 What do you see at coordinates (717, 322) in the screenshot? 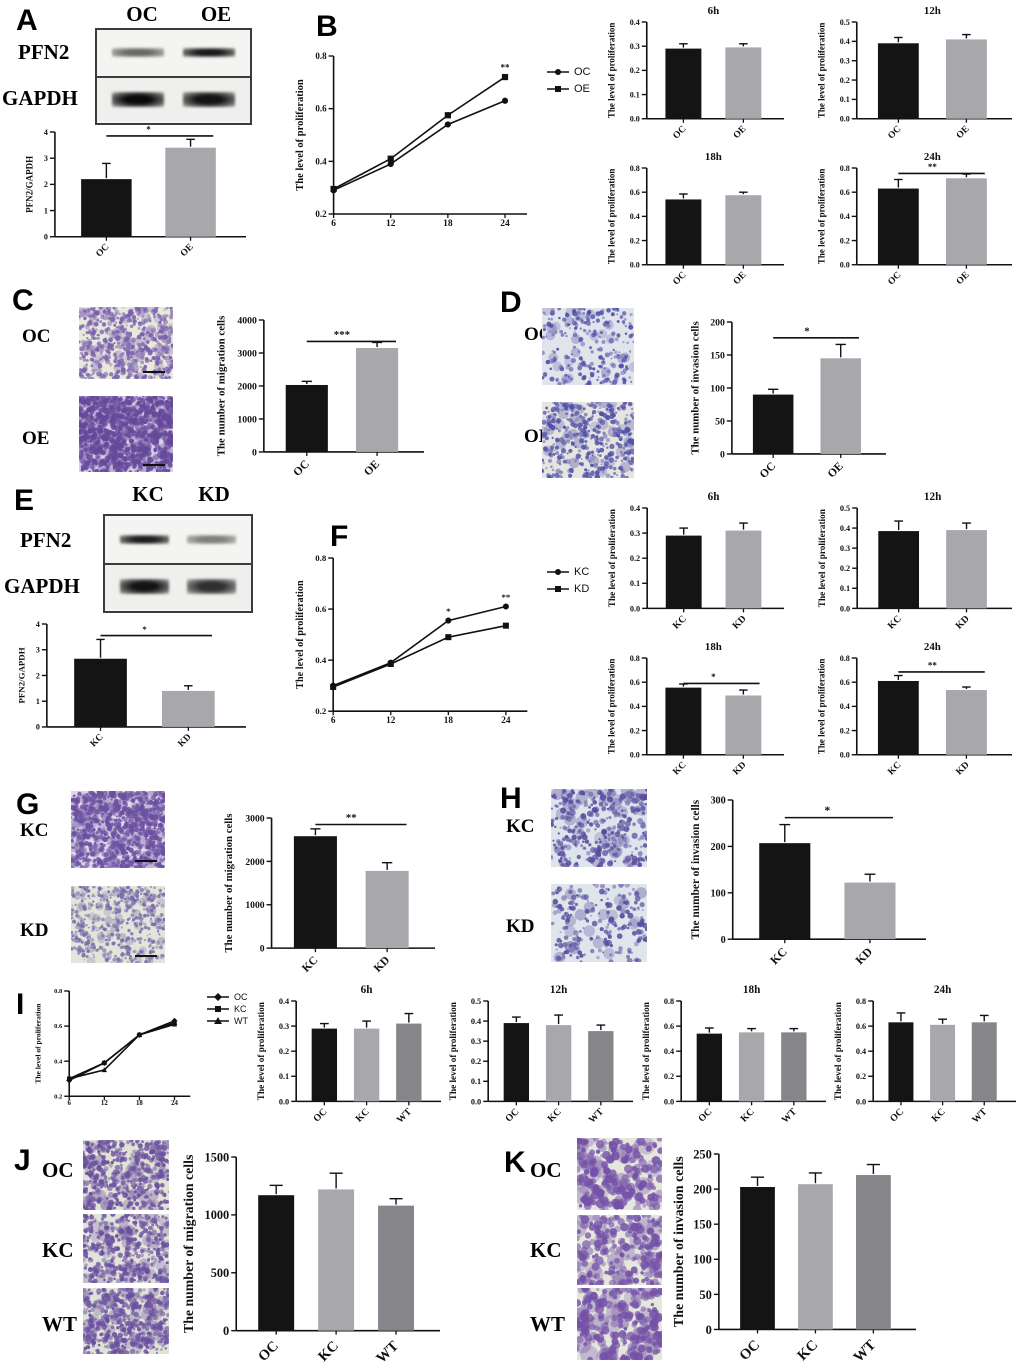
I see `svg-text: 200` at bounding box center [717, 322].